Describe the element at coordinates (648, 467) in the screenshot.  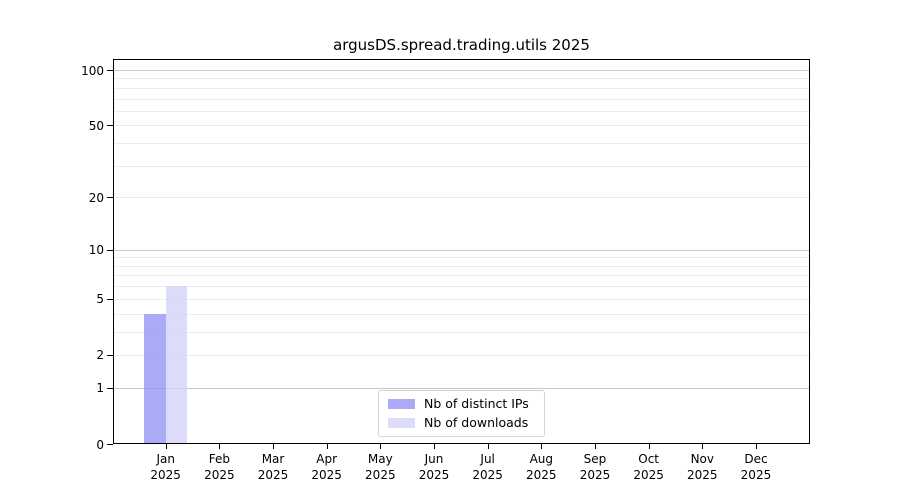
I see `x-axis-tick-label: Oct 2025` at that location.